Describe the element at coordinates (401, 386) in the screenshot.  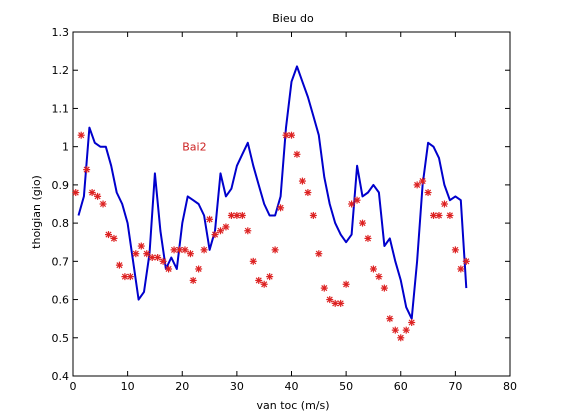
I see `x-tick-label: 60` at that location.